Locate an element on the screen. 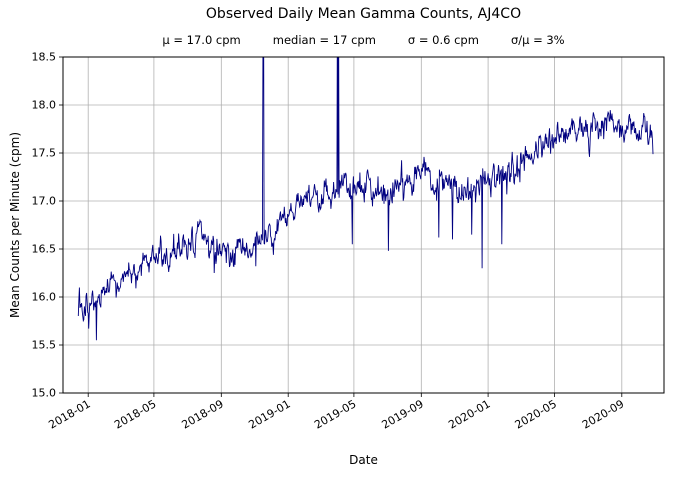 The image size is (692, 482). svg-text: 15.5 is located at coordinates (44, 345).